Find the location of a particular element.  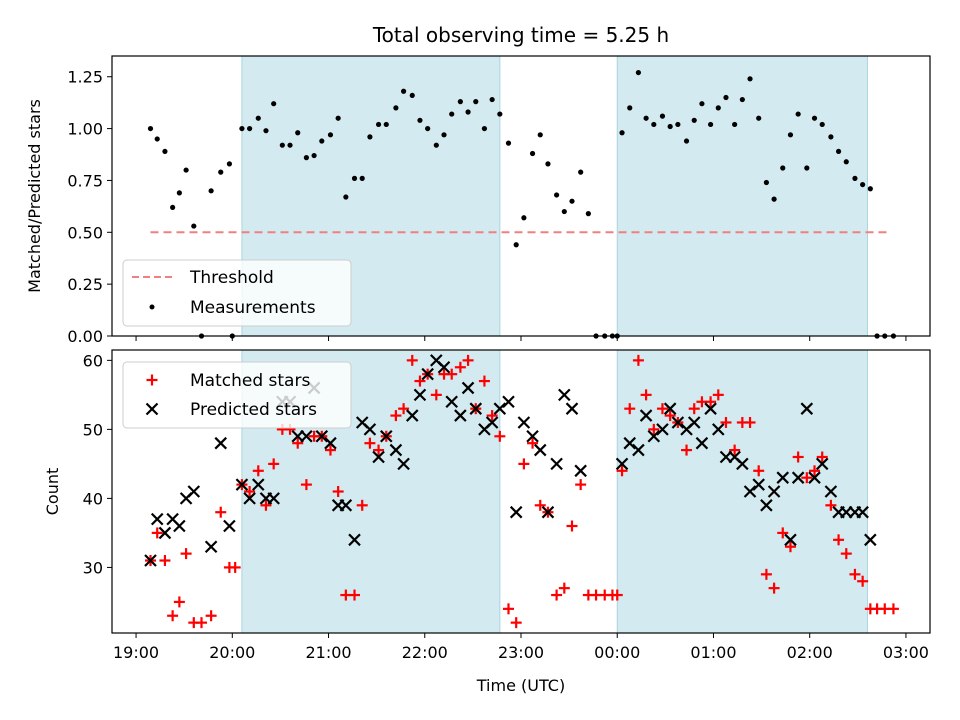

top-legend-box is located at coordinates (237, 293).